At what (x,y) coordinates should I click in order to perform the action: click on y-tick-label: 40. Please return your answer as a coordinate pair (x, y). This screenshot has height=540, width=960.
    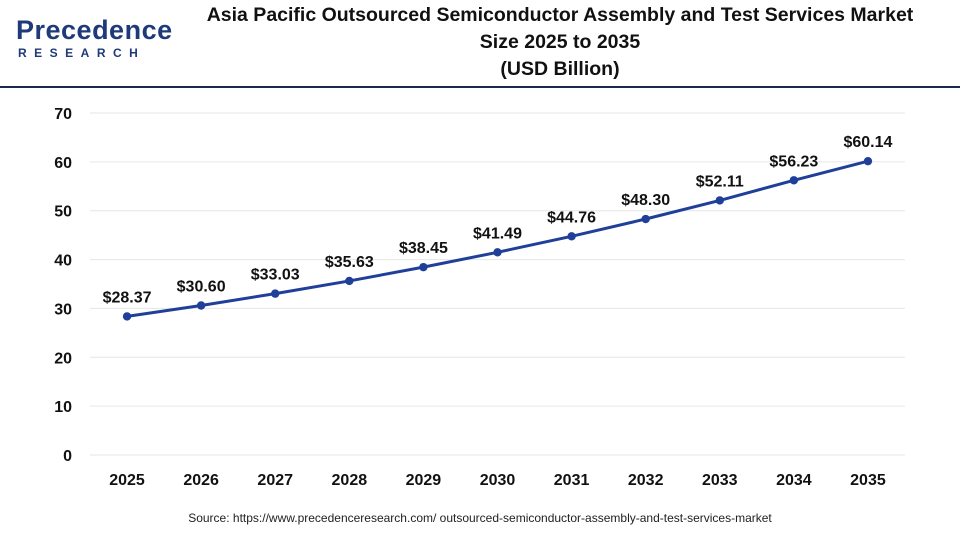
    Looking at the image, I should click on (63, 261).